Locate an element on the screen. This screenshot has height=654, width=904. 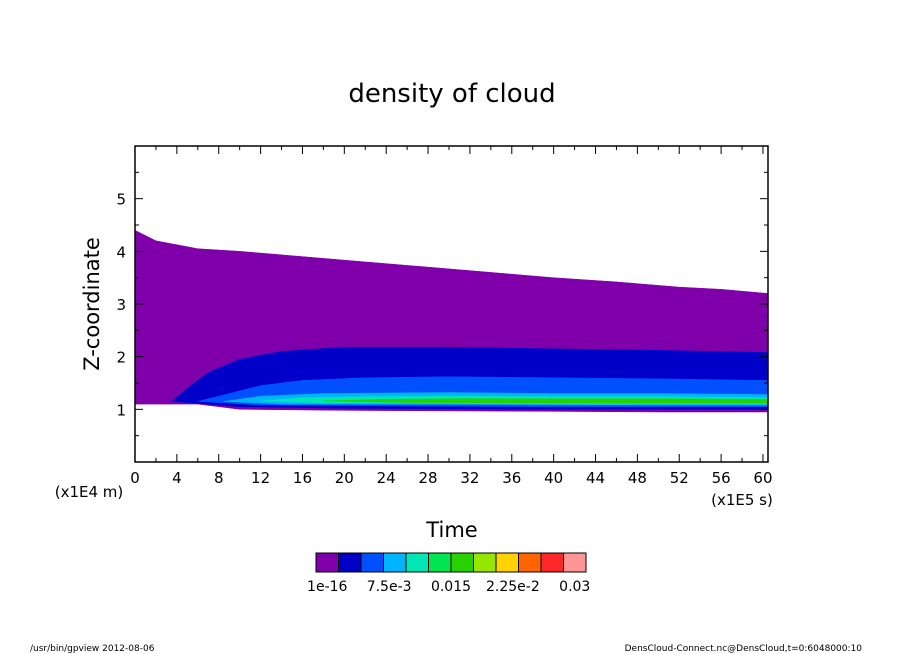
x-tick-label: 48 is located at coordinates (637, 478).